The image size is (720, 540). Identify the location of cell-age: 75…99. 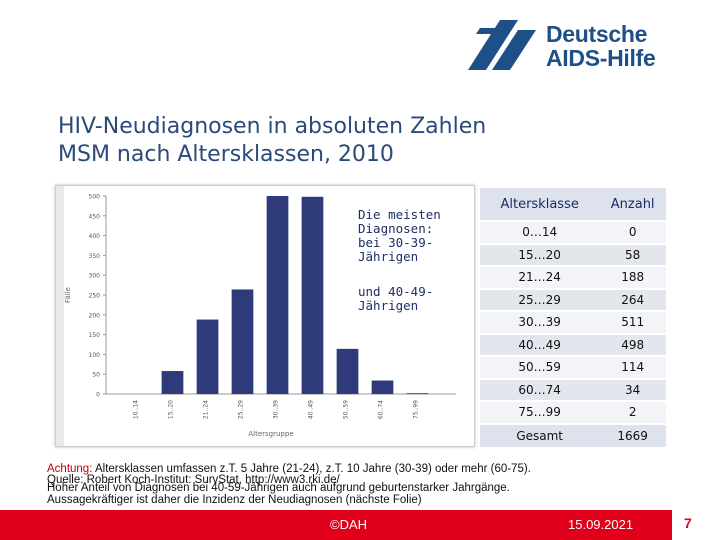
(540, 412).